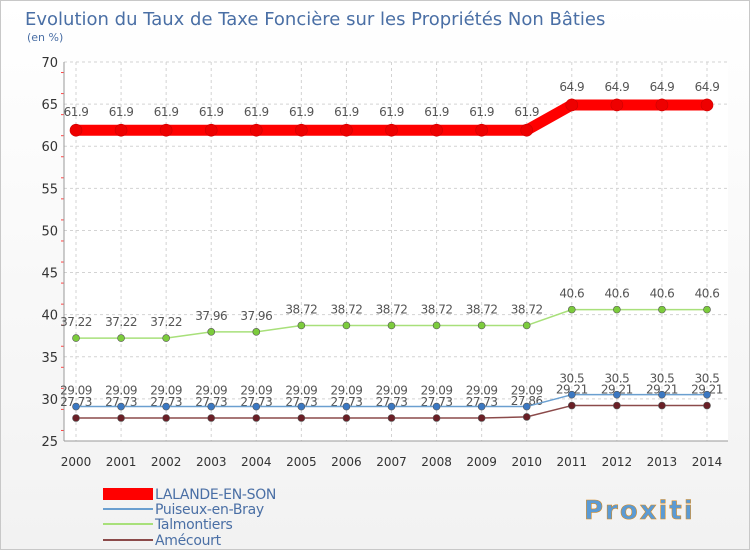 The image size is (750, 553). What do you see at coordinates (301, 462) in the screenshot?
I see `x-tick-label: 2005` at bounding box center [301, 462].